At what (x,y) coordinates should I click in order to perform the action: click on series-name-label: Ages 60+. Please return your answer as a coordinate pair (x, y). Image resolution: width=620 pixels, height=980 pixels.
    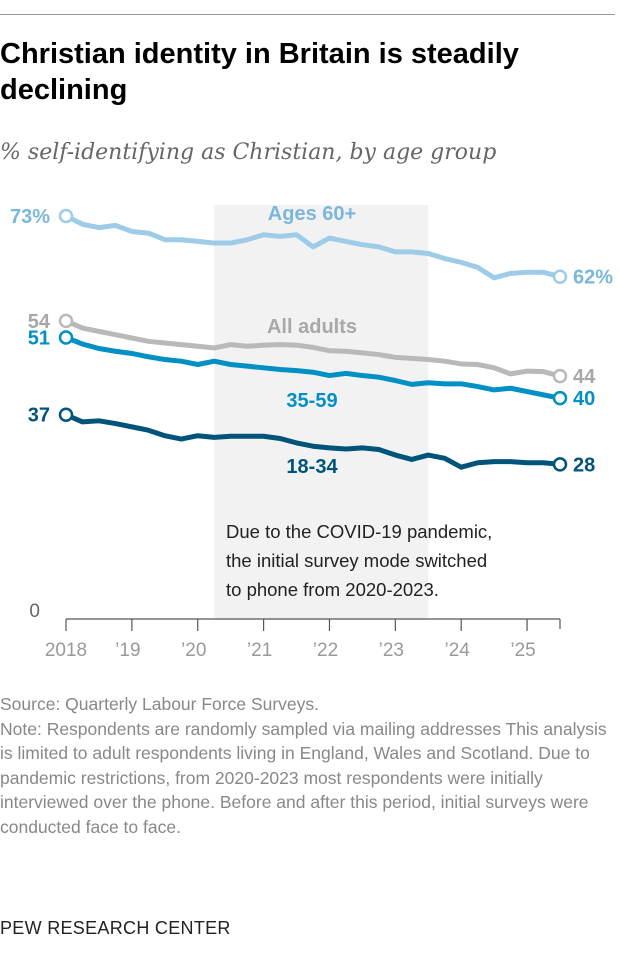
    Looking at the image, I should click on (312, 214).